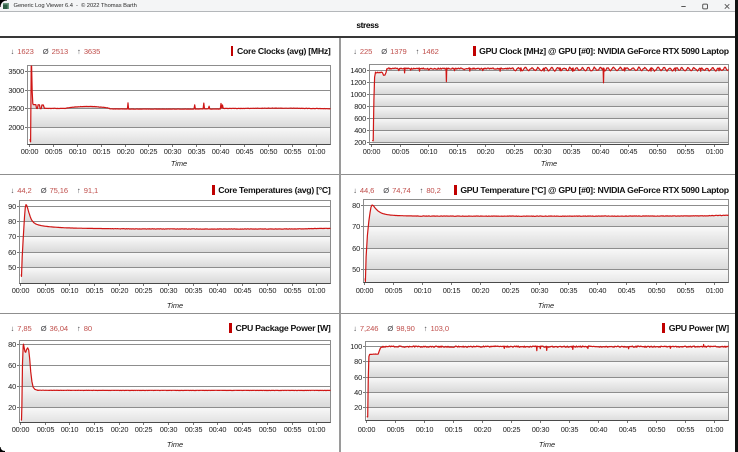 The width and height of the screenshot is (738, 452). Describe the element at coordinates (16, 90) in the screenshot. I see `svg-text: 3000` at that location.